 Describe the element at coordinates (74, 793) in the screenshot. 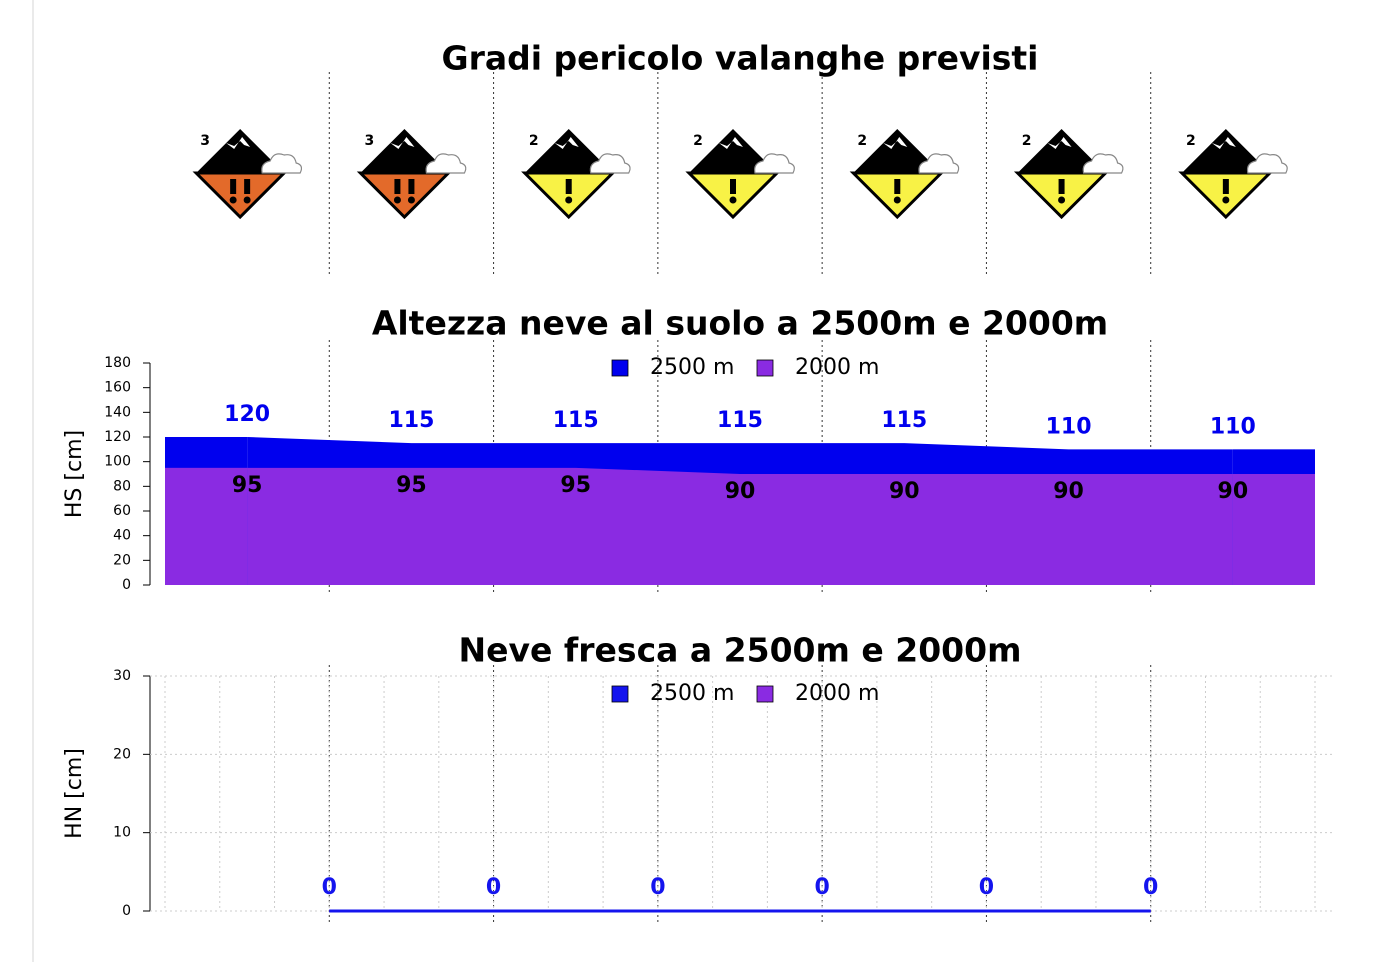

I see `y-axis-label: HN [cm]` at that location.